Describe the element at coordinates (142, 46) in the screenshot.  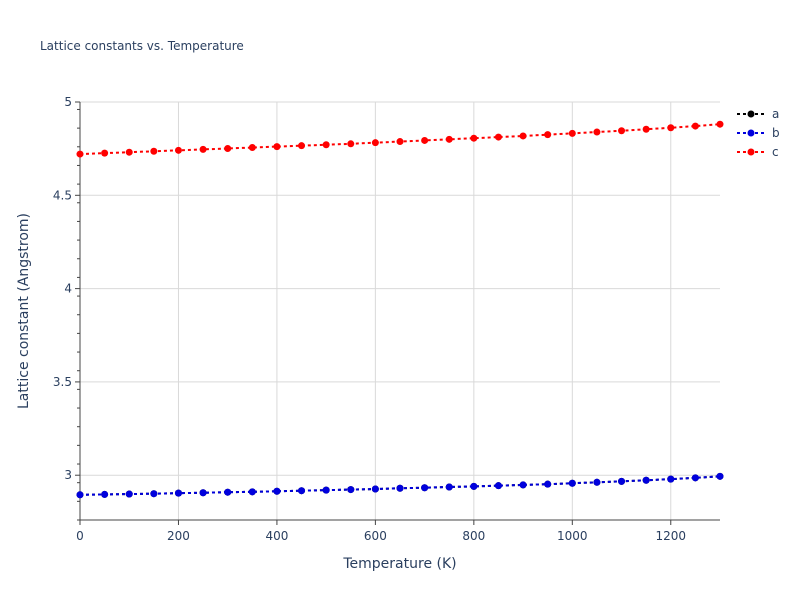
I see `chart-title: Lattice constants vs. Temperature` at that location.